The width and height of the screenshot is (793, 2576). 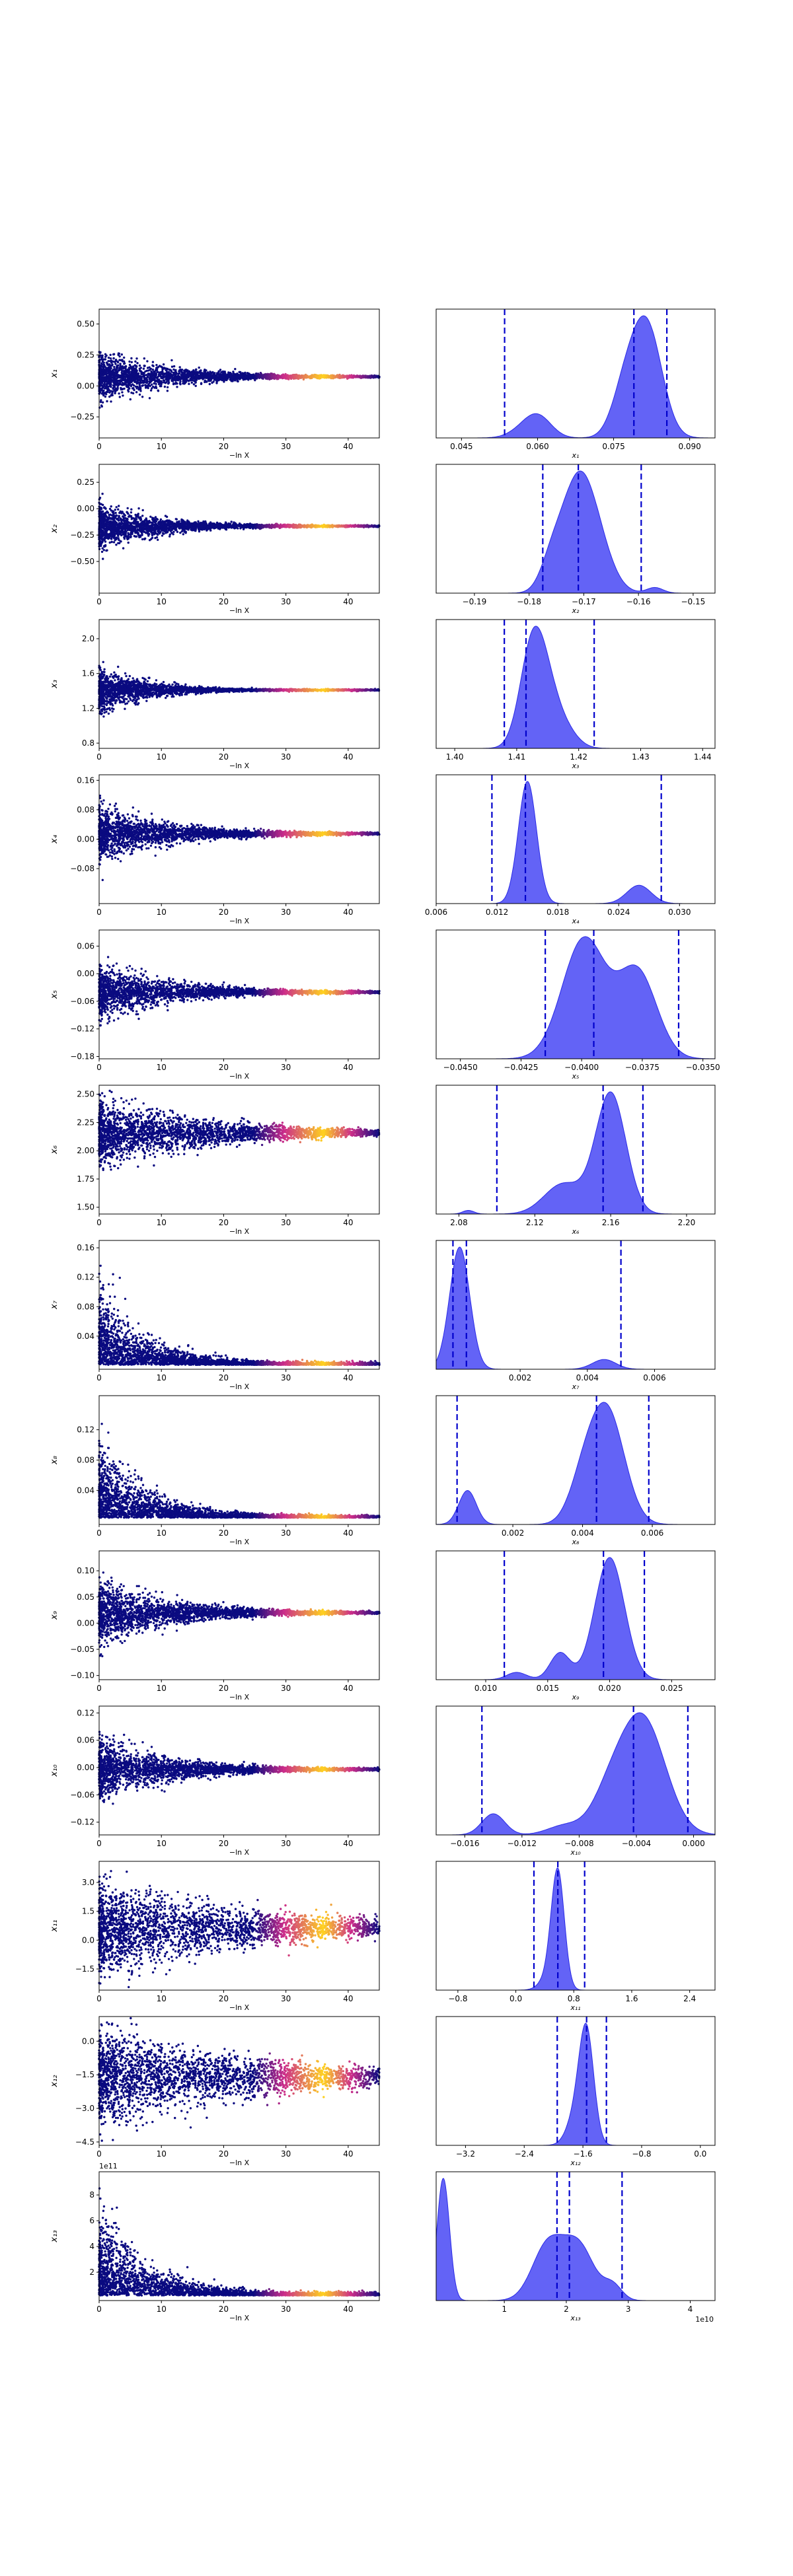 I want to click on posterior-xlabel: x₁, so click(x=576, y=455).